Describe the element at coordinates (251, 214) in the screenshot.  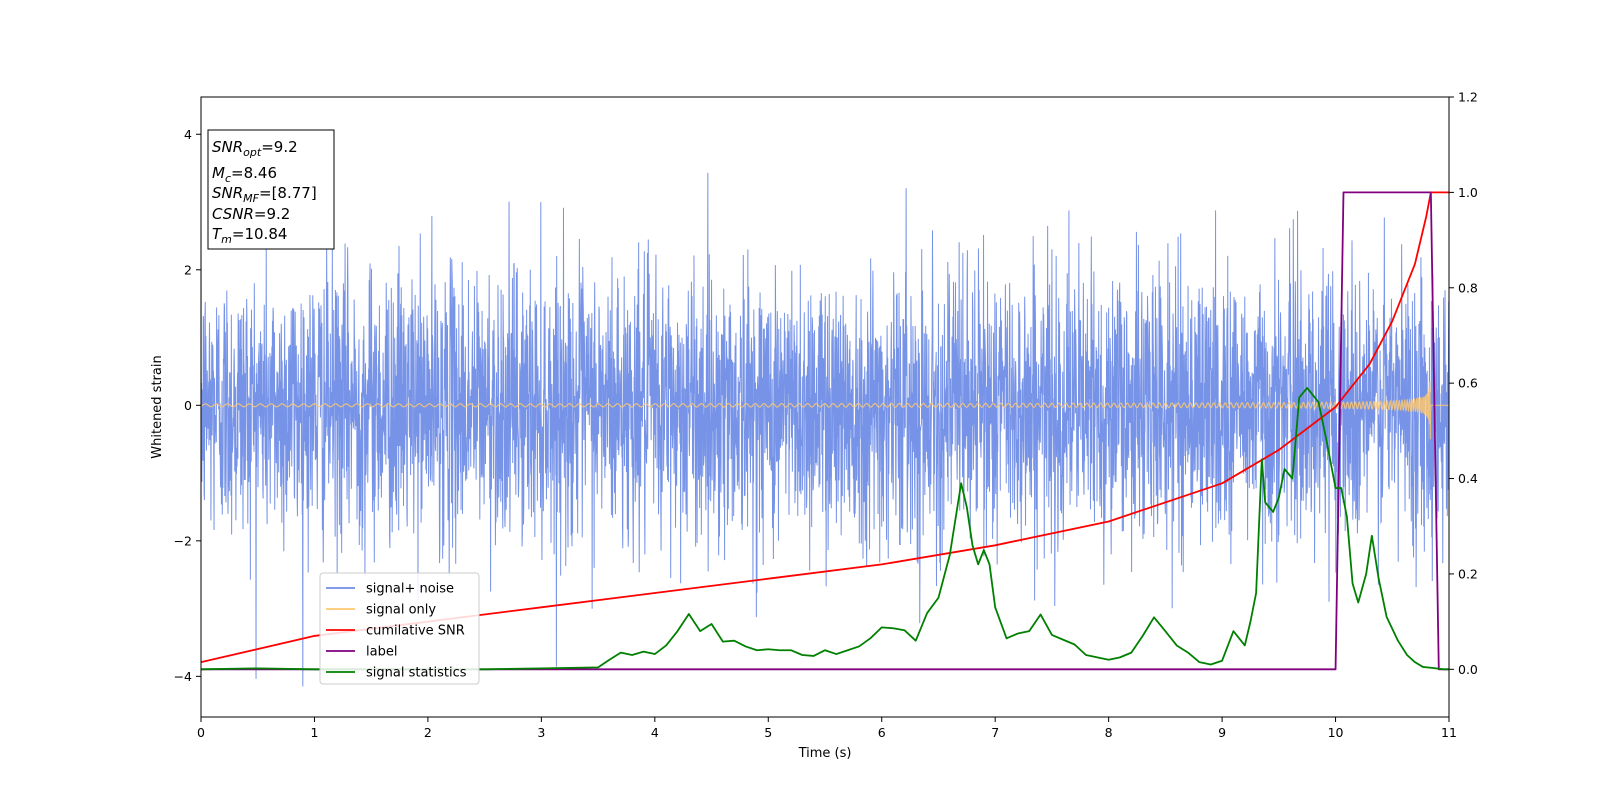
I see `annotation-csnr: CSNR=9.2` at that location.